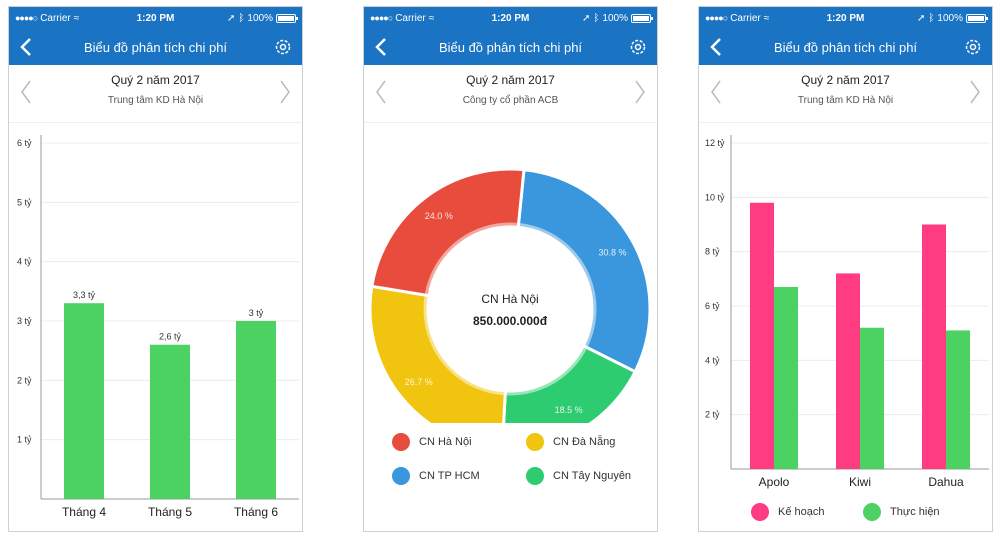 Image resolution: width=1000 pixels, height=538 pixels. I want to click on slice-percent-label: 30.8 %, so click(612, 253).